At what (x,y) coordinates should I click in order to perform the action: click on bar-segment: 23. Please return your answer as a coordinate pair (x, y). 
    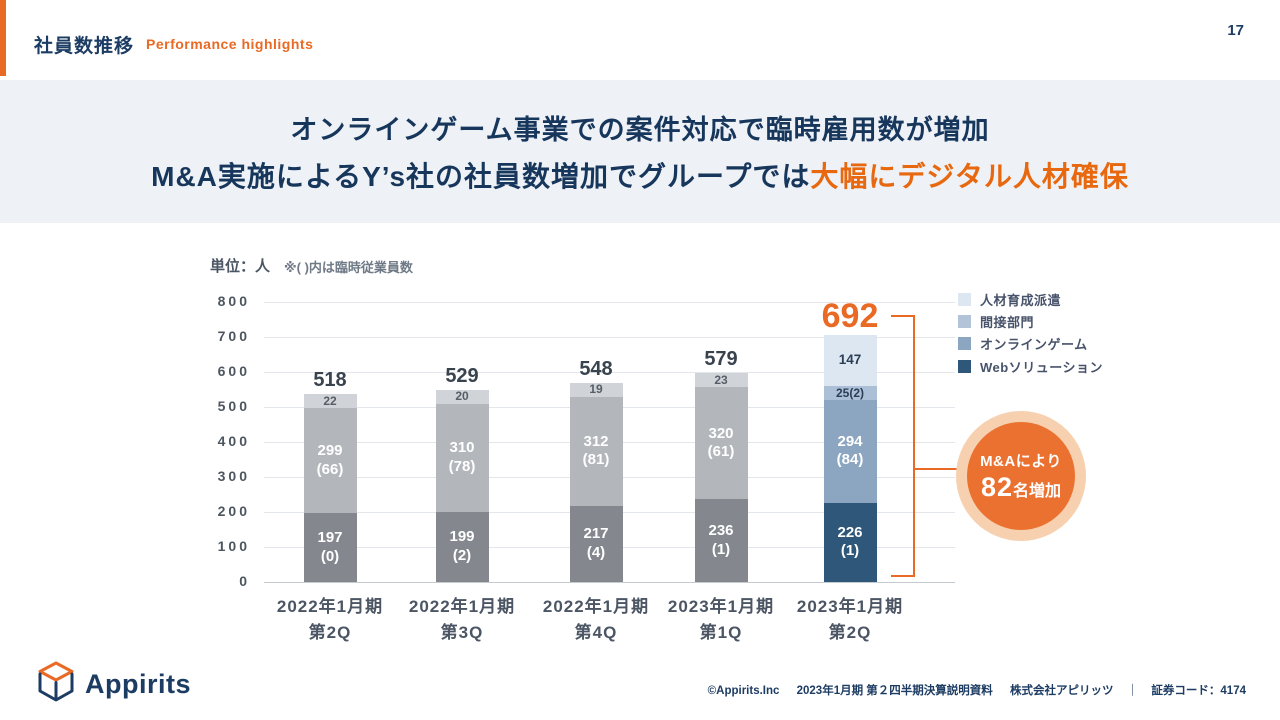
    Looking at the image, I should click on (721, 380).